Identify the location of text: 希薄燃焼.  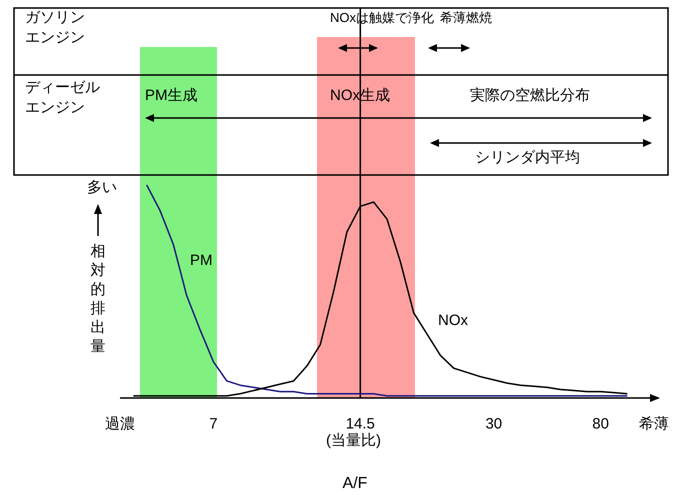
(466, 18).